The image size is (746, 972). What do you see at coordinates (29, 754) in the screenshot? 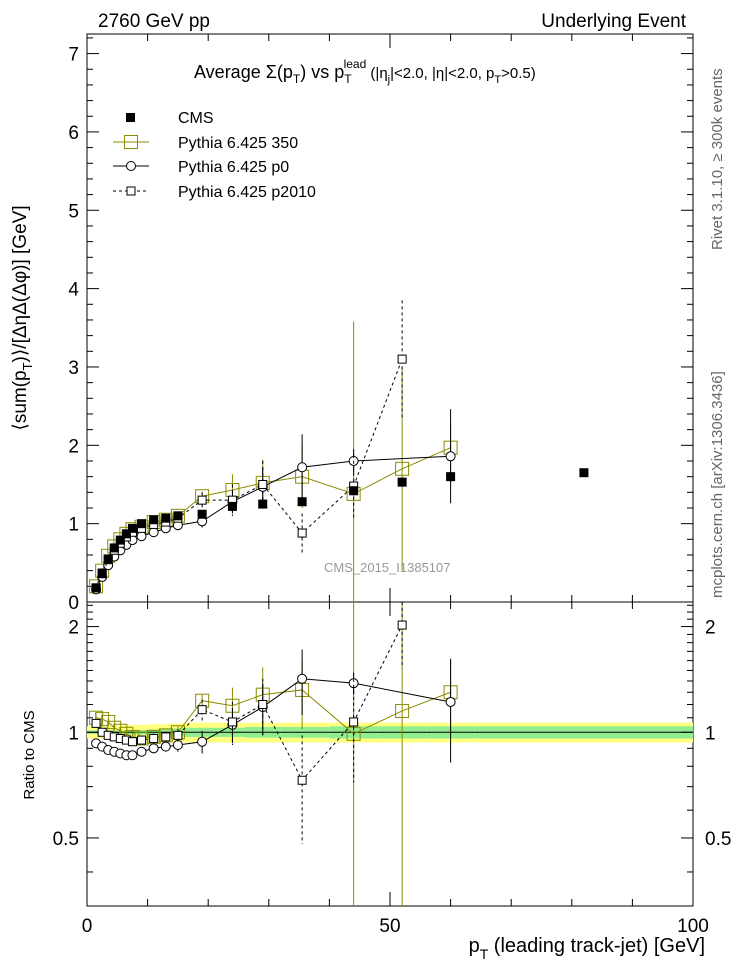
I see `y-axis-label-ratio: Ratio to CMS` at bounding box center [29, 754].